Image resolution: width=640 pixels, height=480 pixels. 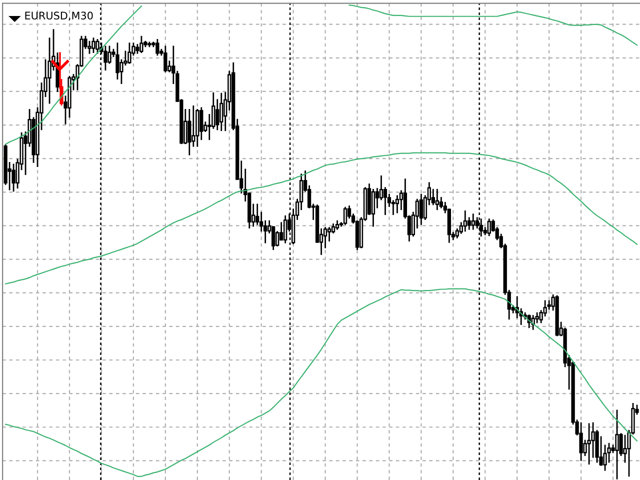 I want to click on chart-title: EURUSD,M30, so click(x=59, y=16).